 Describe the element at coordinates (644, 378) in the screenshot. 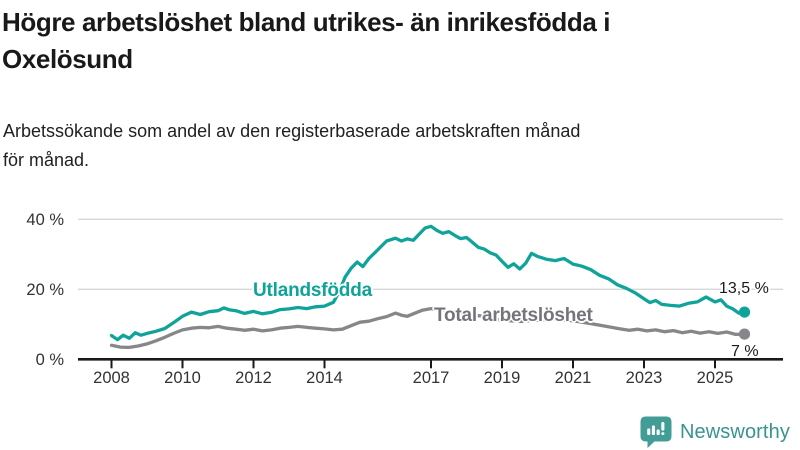

I see `x-axis-label-2023: 2023` at that location.